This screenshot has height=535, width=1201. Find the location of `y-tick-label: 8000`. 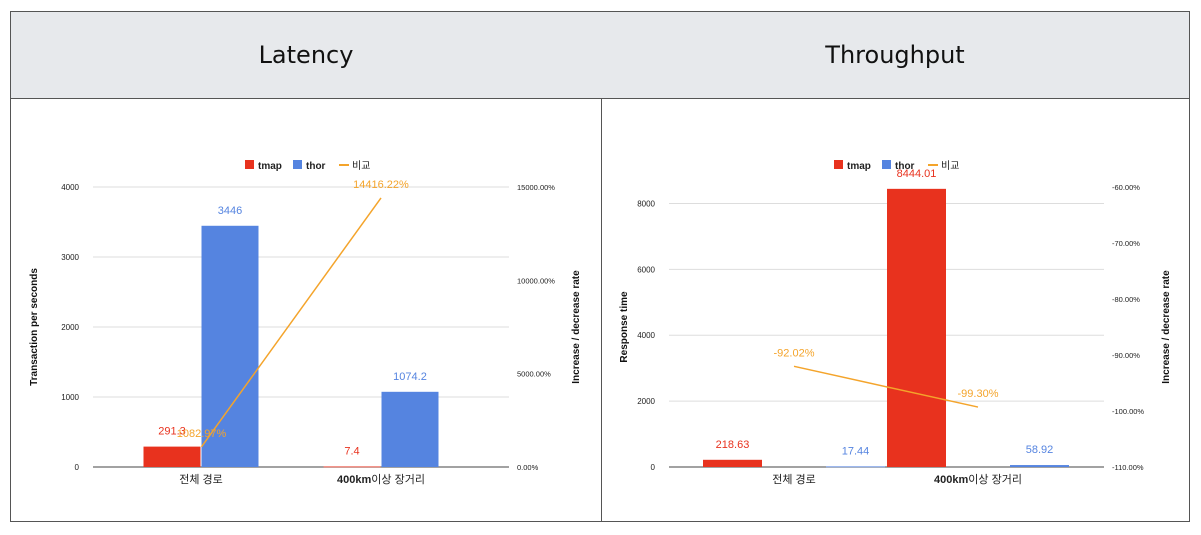

y-tick-label: 8000 is located at coordinates (646, 203).